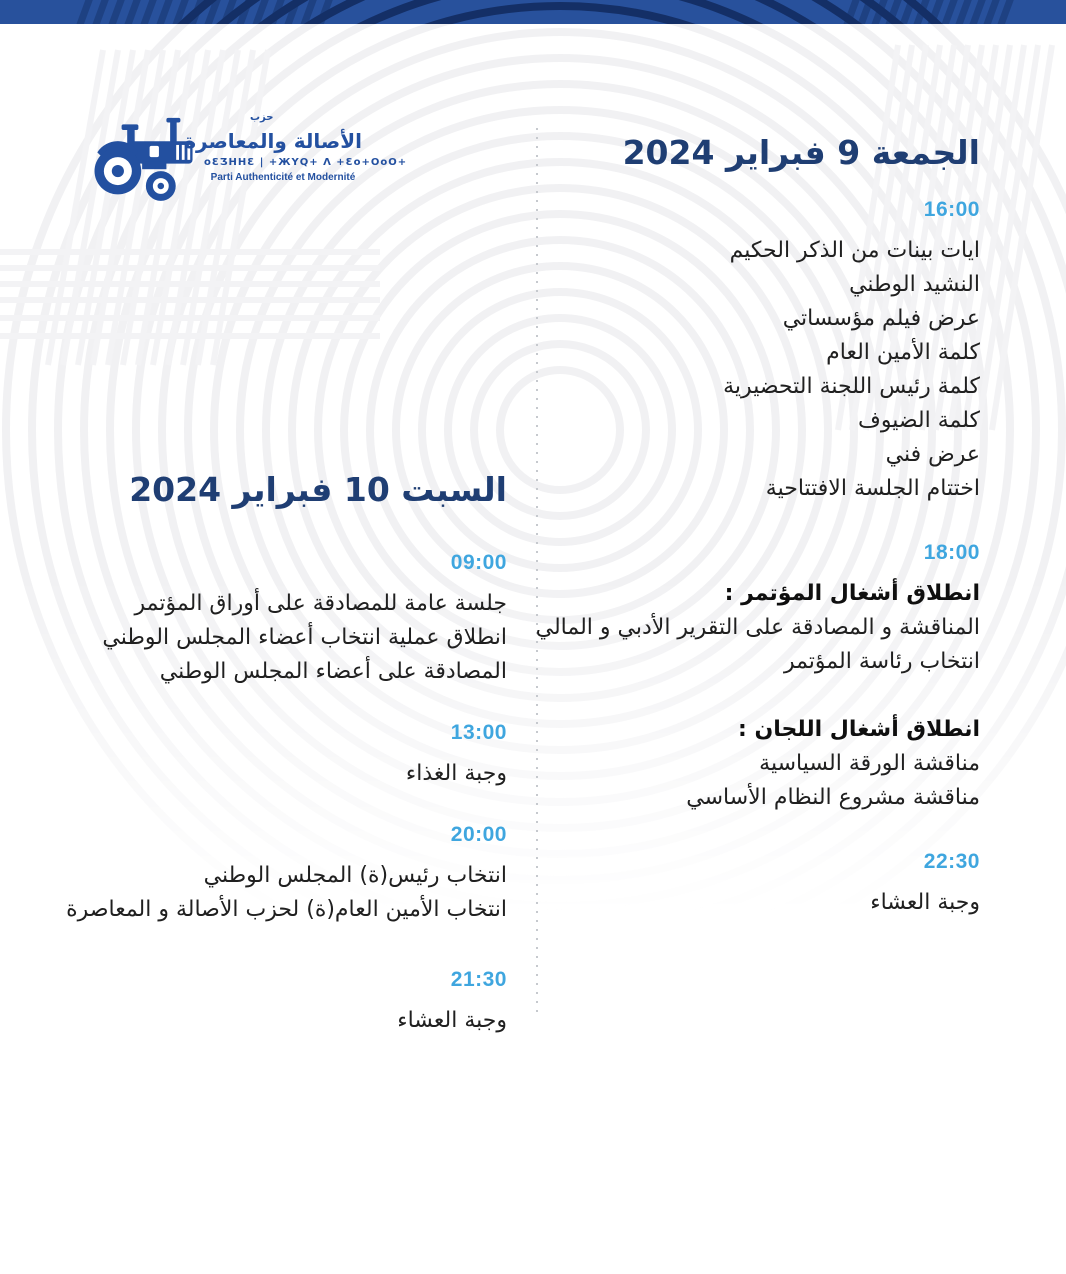 This screenshot has width=1066, height=1274. What do you see at coordinates (914, 284) in the screenshot?
I see `agenda-item: النشيد الوطني` at bounding box center [914, 284].